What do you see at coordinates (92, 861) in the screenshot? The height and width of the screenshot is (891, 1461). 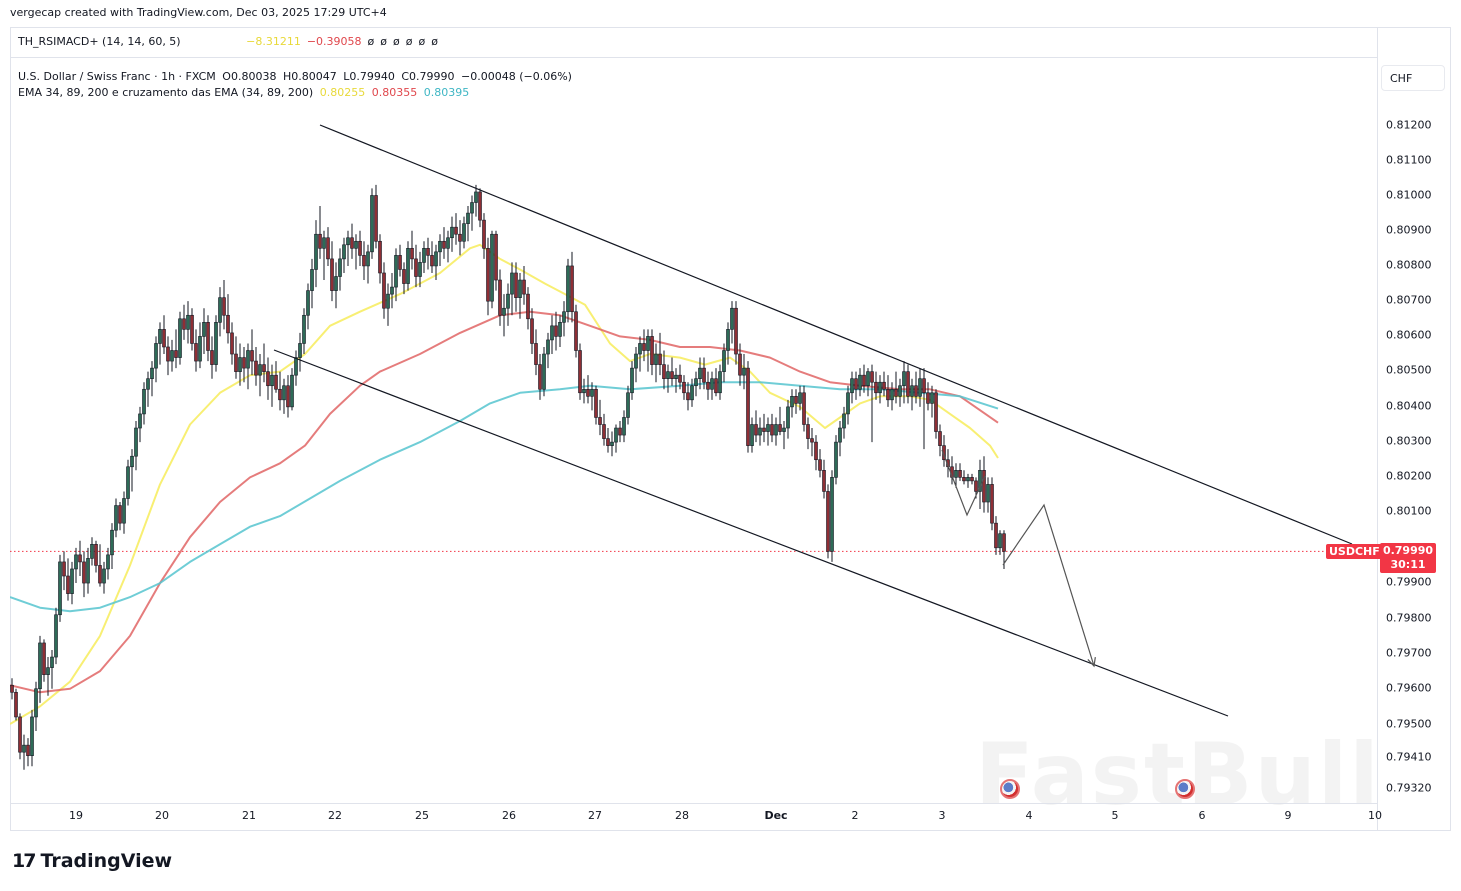 I see `tradingview-logo: 17 TradingView` at bounding box center [92, 861].